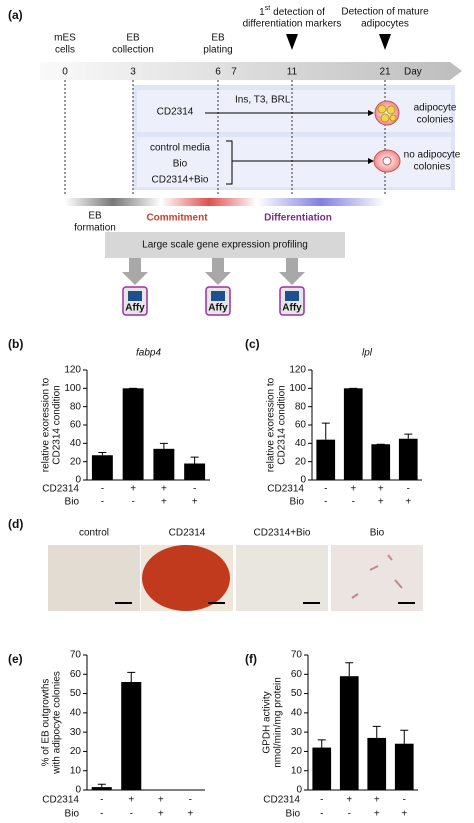  What do you see at coordinates (252, 344) in the screenshot?
I see `panel-label: (c)` at bounding box center [252, 344].